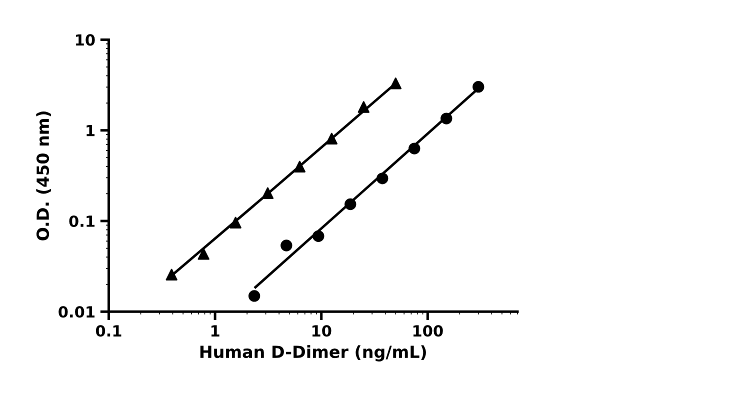 Image resolution: width=750 pixels, height=397 pixels. What do you see at coordinates (109, 331) in the screenshot?
I see `x-tick-label: 0.1` at bounding box center [109, 331].